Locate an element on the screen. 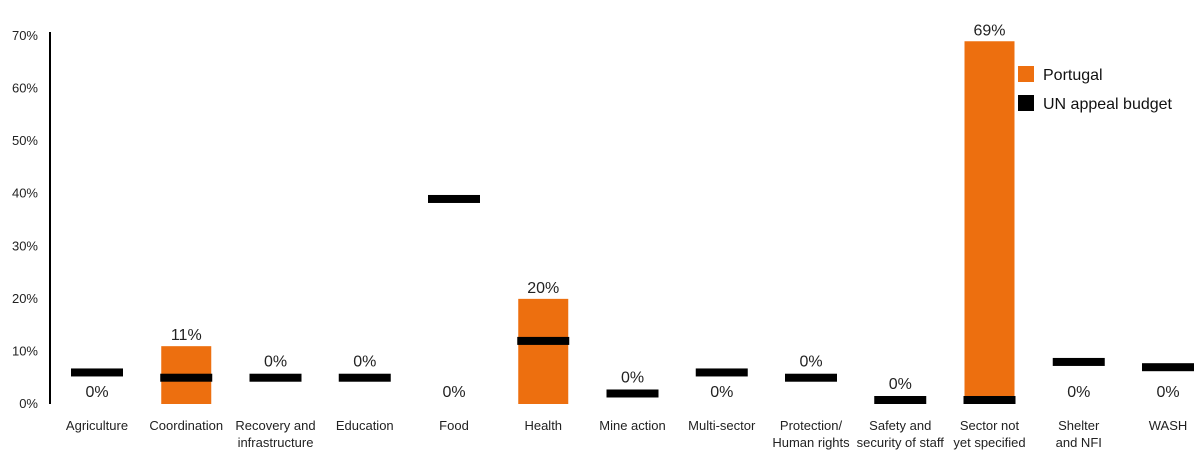 The width and height of the screenshot is (1204, 454). category-label-line: Agriculture is located at coordinates (97, 425).